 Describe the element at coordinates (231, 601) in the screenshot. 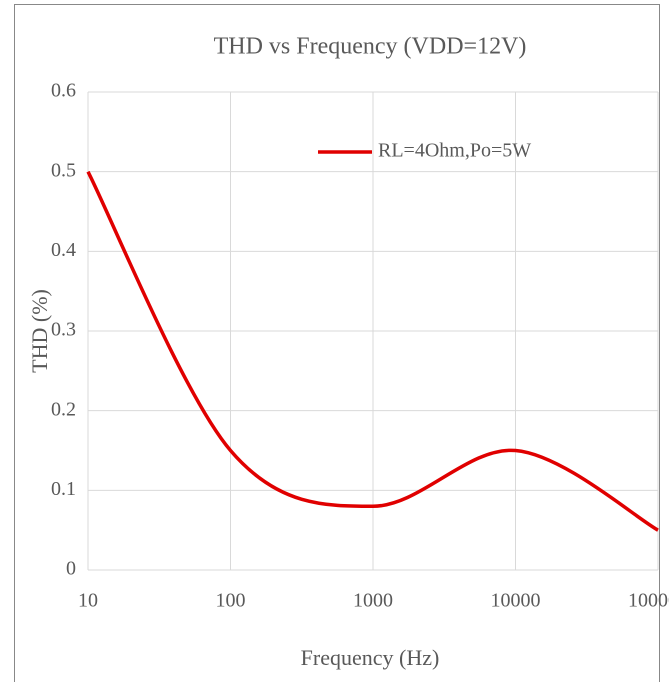

I see `x-tick-label: 100` at that location.